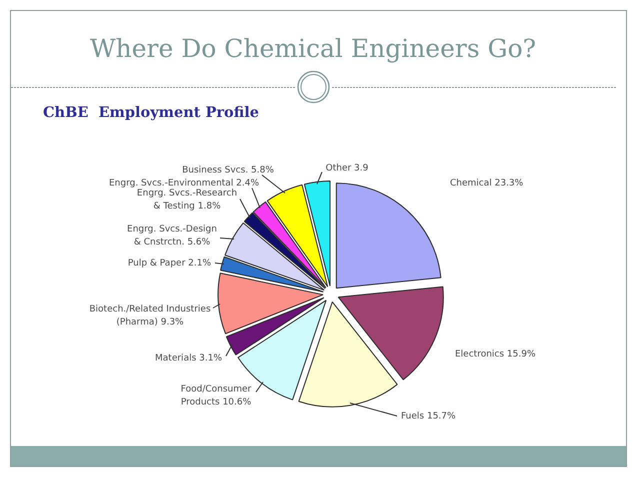 The height and width of the screenshot is (479, 638). What do you see at coordinates (150, 316) in the screenshot?
I see `slice-label: Biotech./Related Industries (Pharma) 9.3%` at bounding box center [150, 316].